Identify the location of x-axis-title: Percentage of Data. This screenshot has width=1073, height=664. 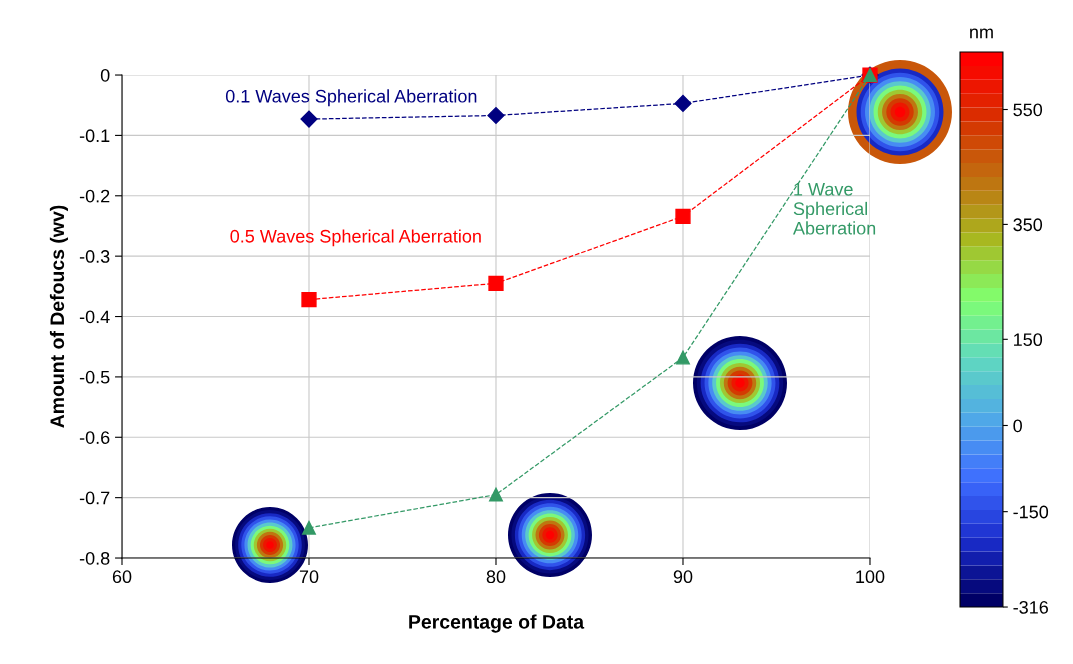
(497, 623).